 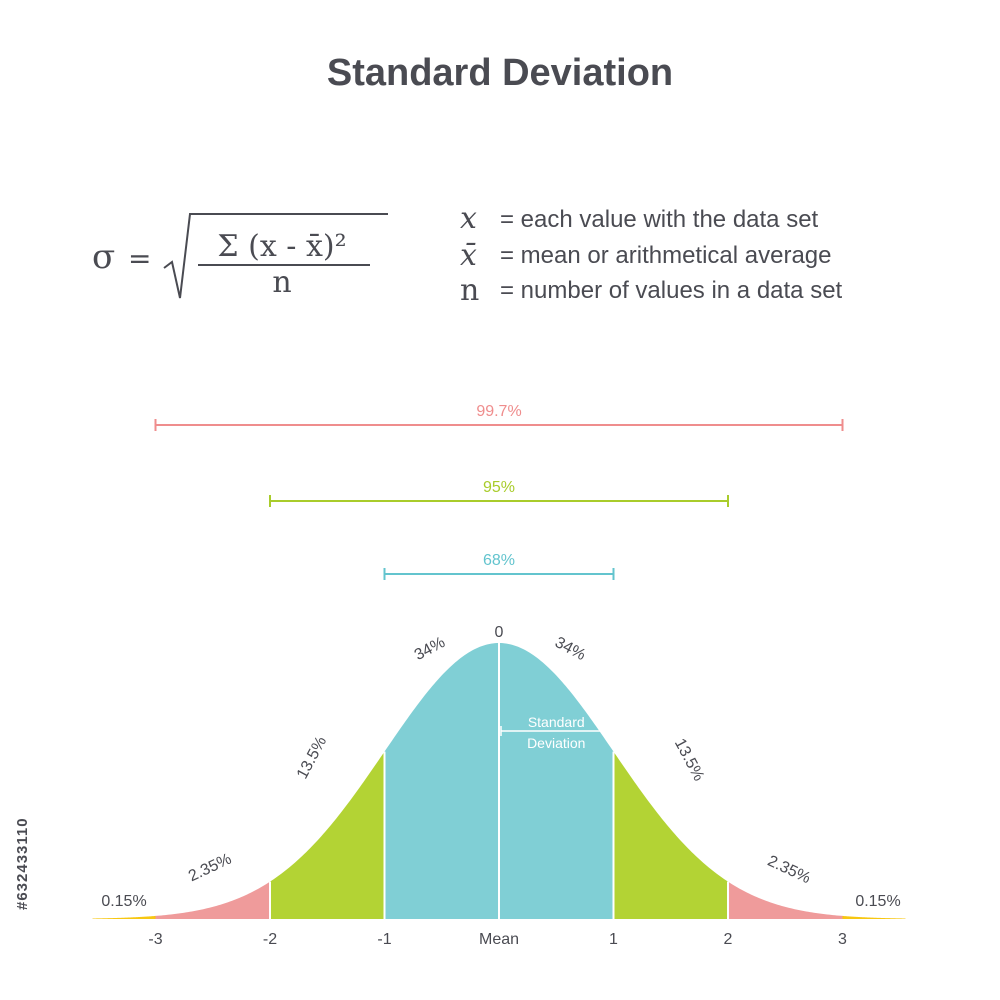 What do you see at coordinates (728, 939) in the screenshot?
I see `x-tick-label: 2` at bounding box center [728, 939].